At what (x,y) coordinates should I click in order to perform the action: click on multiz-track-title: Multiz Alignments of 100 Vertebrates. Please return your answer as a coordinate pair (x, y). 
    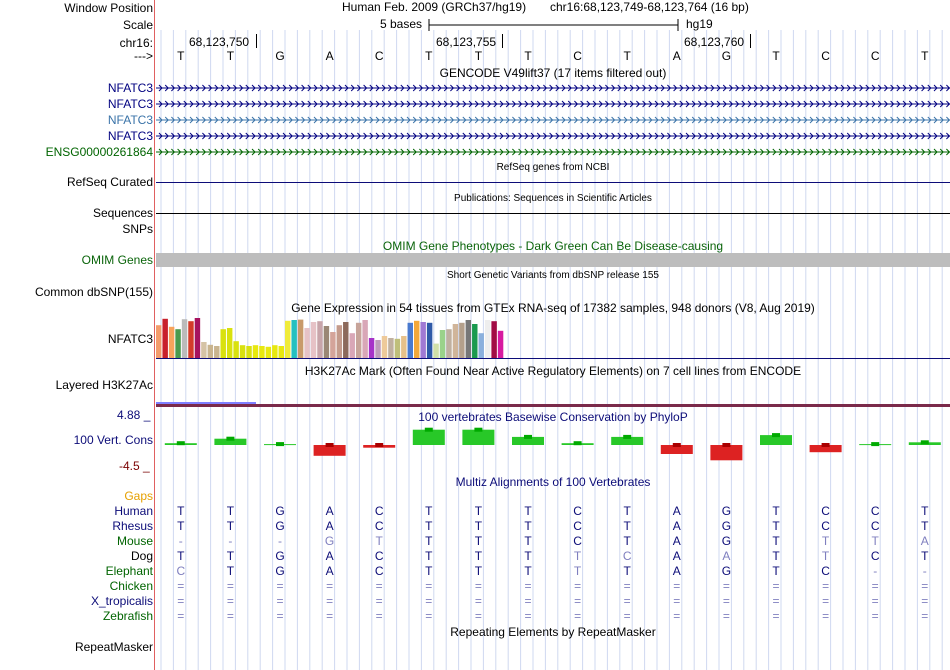
    Looking at the image, I should click on (553, 482).